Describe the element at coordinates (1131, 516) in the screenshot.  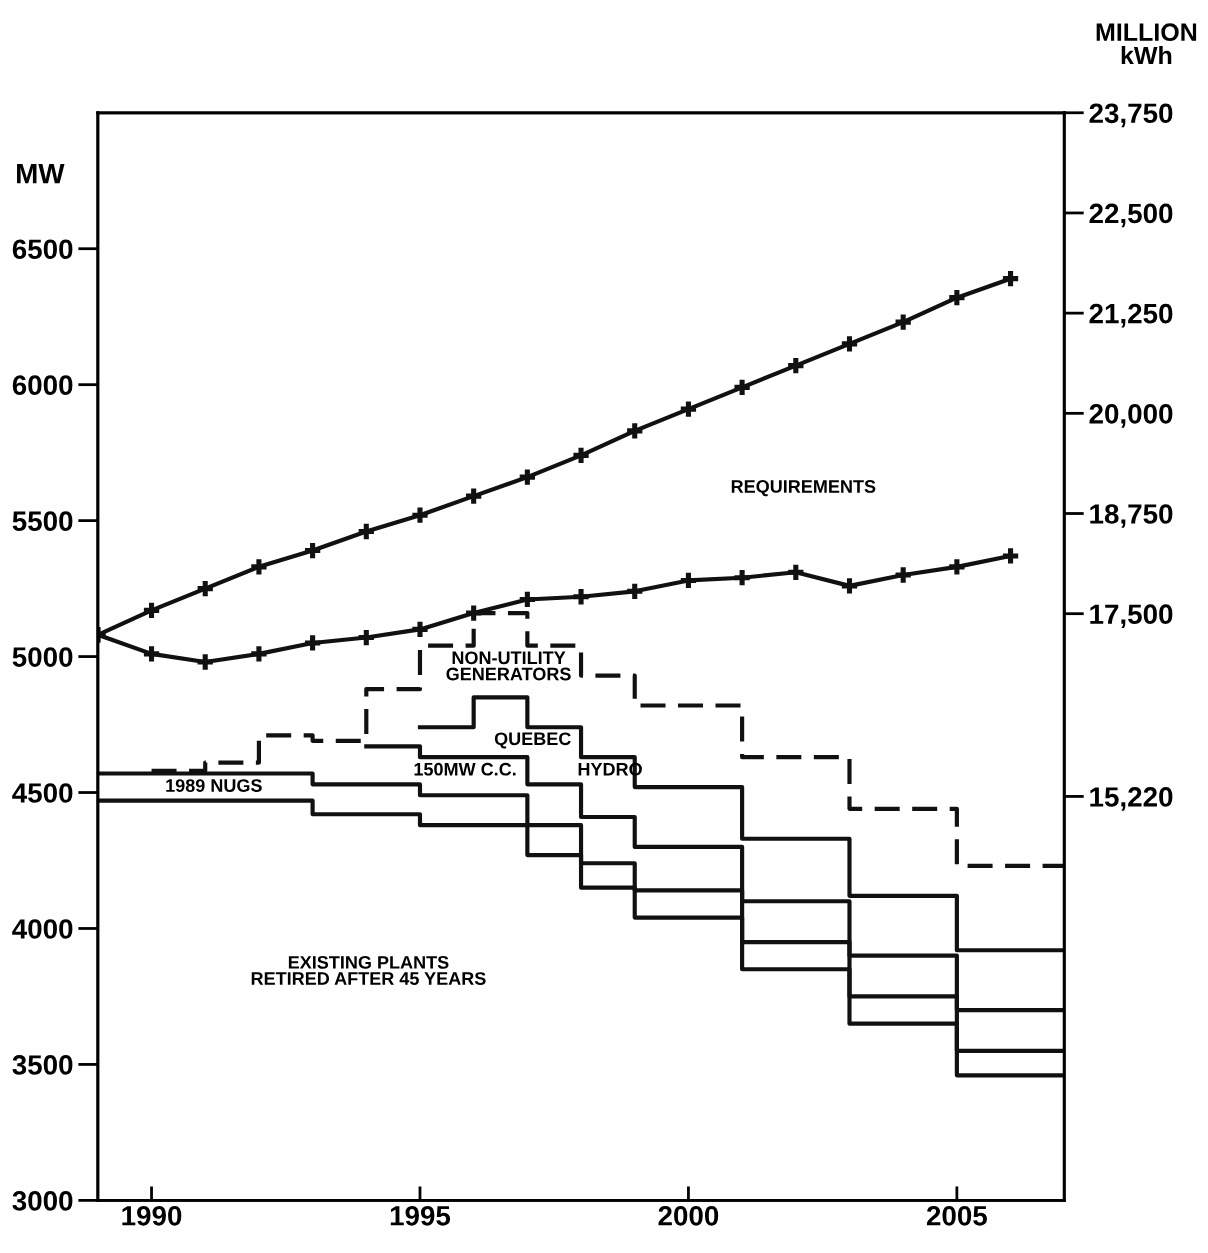
I see `y2-tick-label: 18,750` at that location.